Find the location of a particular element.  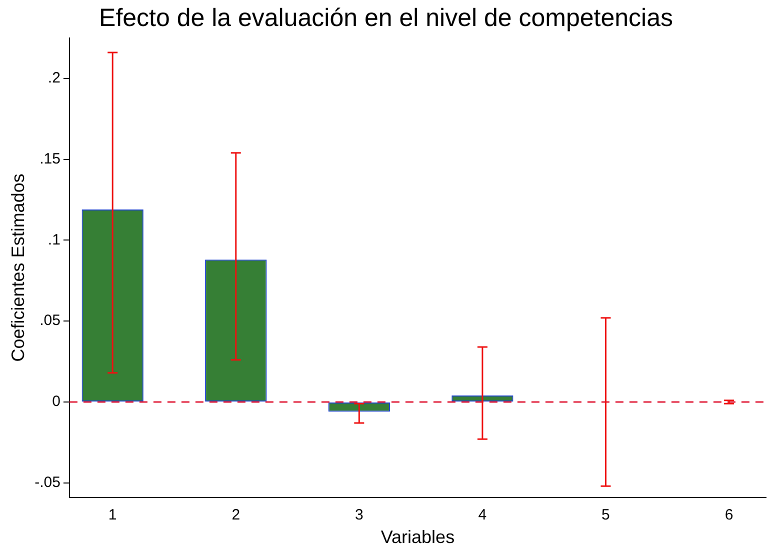

x-tick-label: 6 is located at coordinates (729, 515).